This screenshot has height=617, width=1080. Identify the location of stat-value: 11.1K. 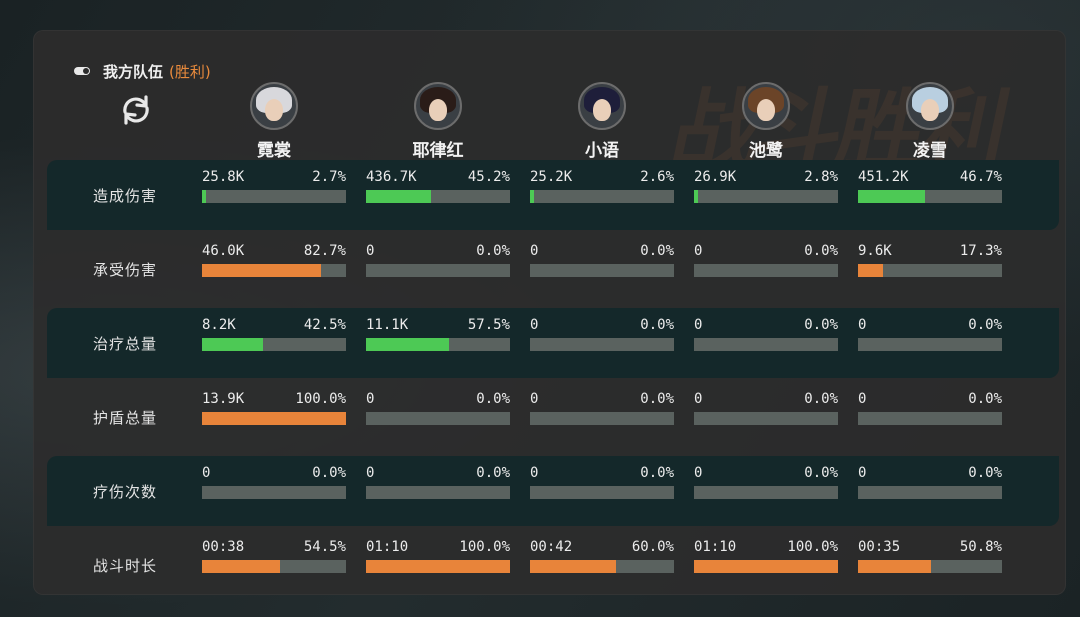
(387, 325).